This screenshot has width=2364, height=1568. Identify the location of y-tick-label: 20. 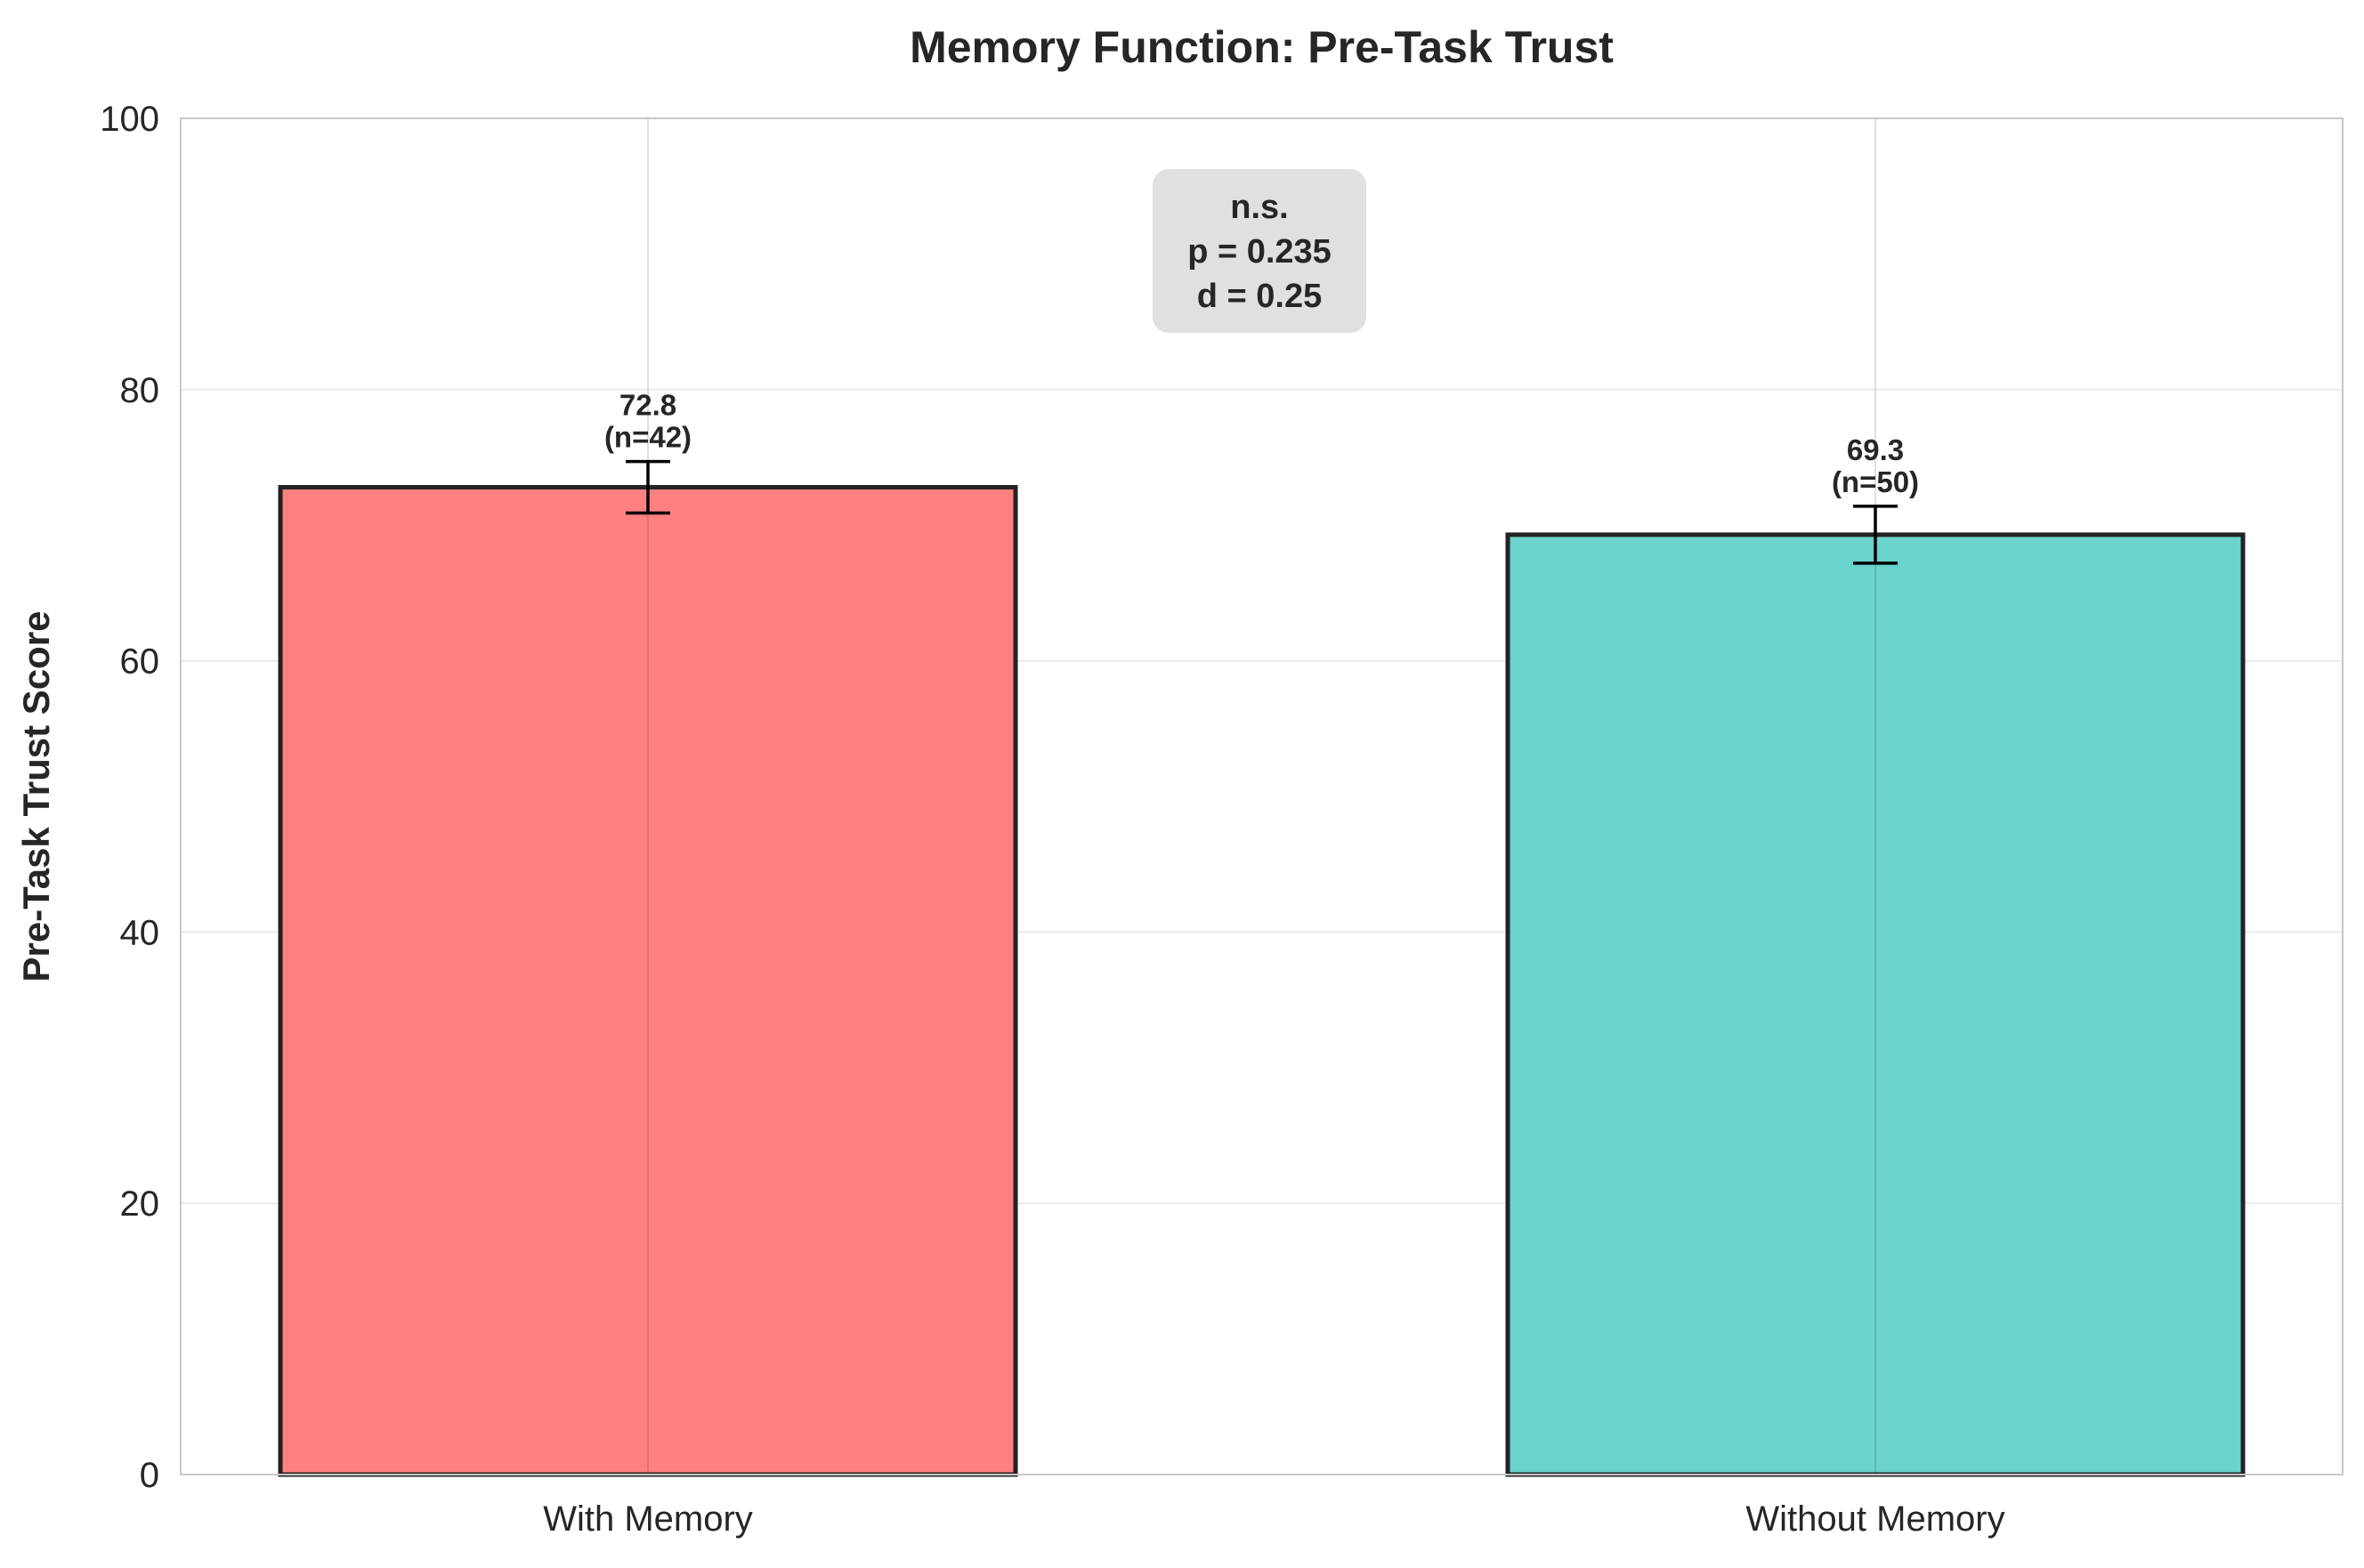
(140, 1204).